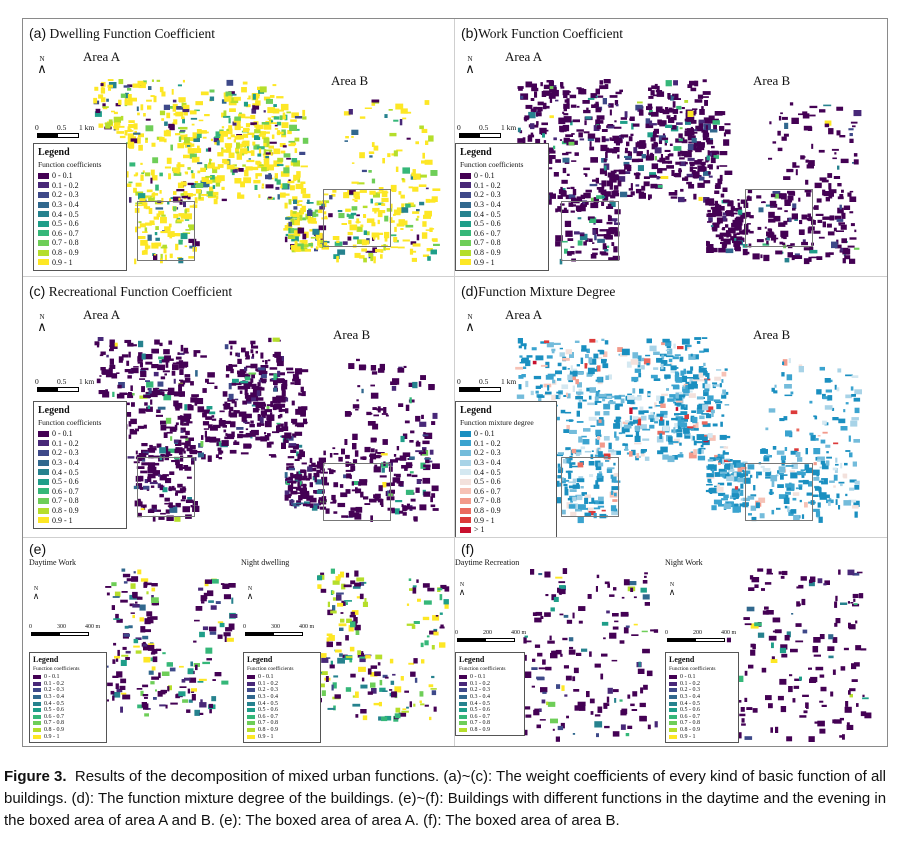 The height and width of the screenshot is (861, 904). I want to click on boxed-area-b, so click(357, 218).